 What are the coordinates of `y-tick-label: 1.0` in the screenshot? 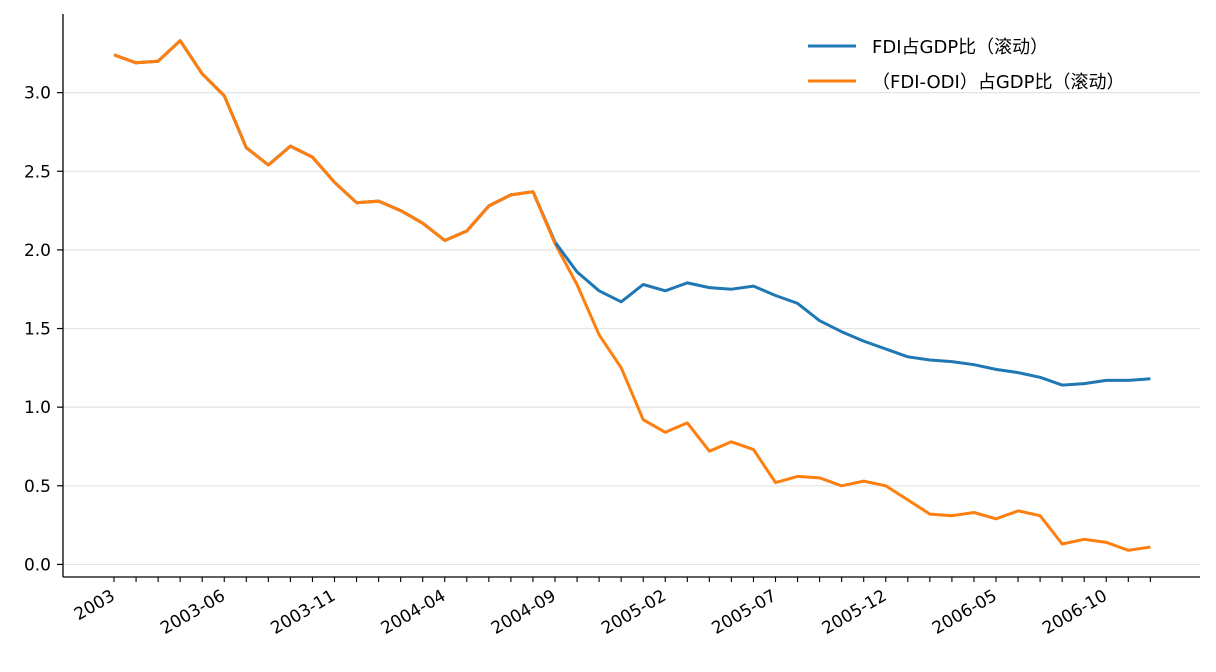 It's located at (37, 408).